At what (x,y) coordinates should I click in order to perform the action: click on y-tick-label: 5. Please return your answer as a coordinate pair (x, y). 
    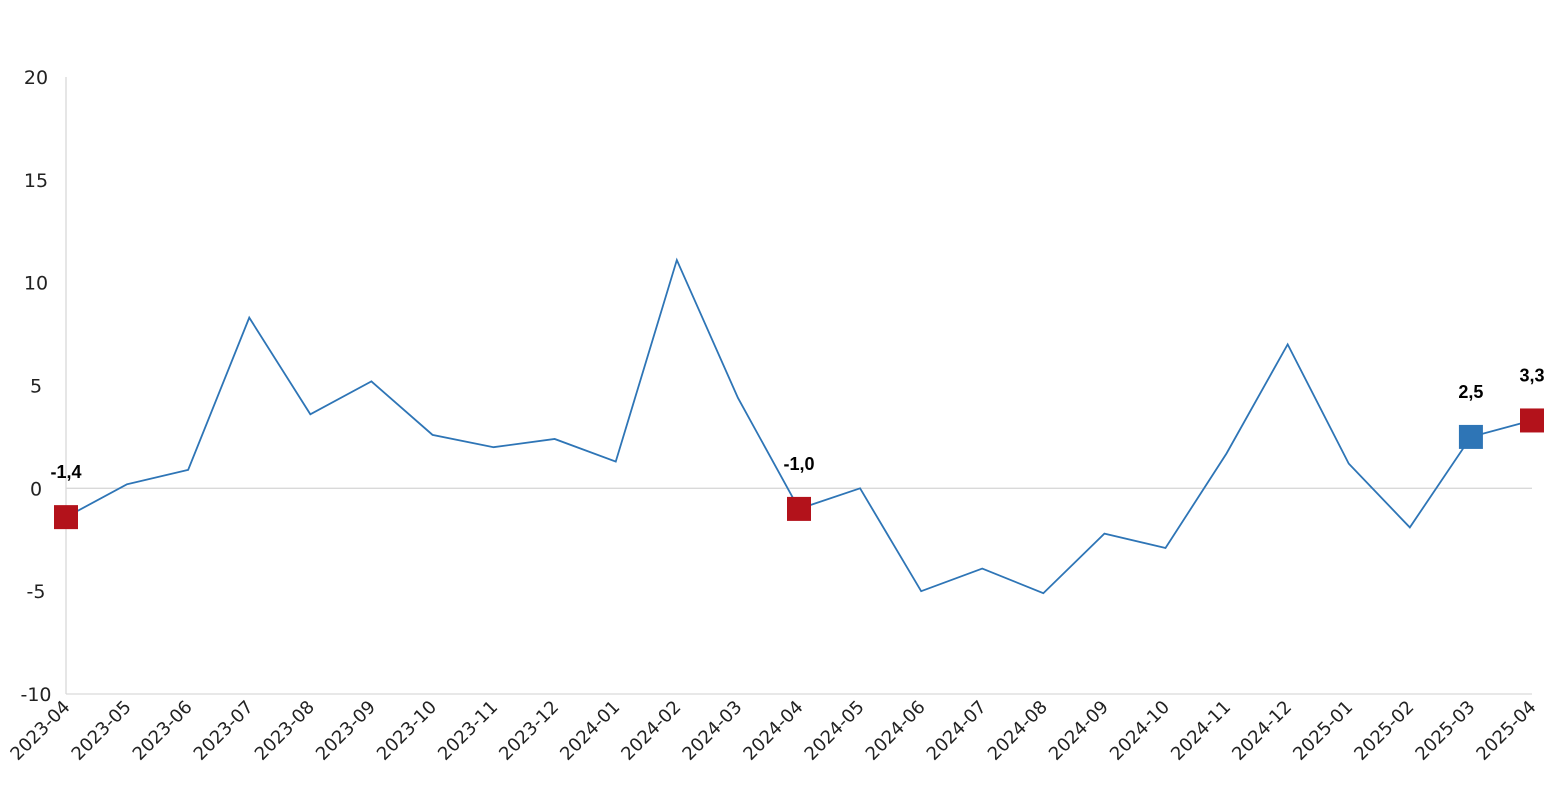
    Looking at the image, I should click on (36, 387).